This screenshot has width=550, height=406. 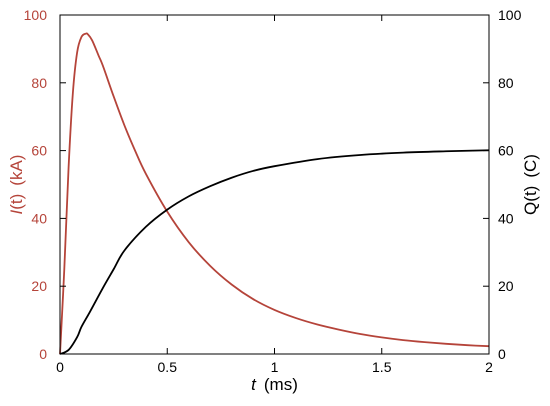 What do you see at coordinates (254, 384) in the screenshot?
I see `x-axis-var: t` at bounding box center [254, 384].